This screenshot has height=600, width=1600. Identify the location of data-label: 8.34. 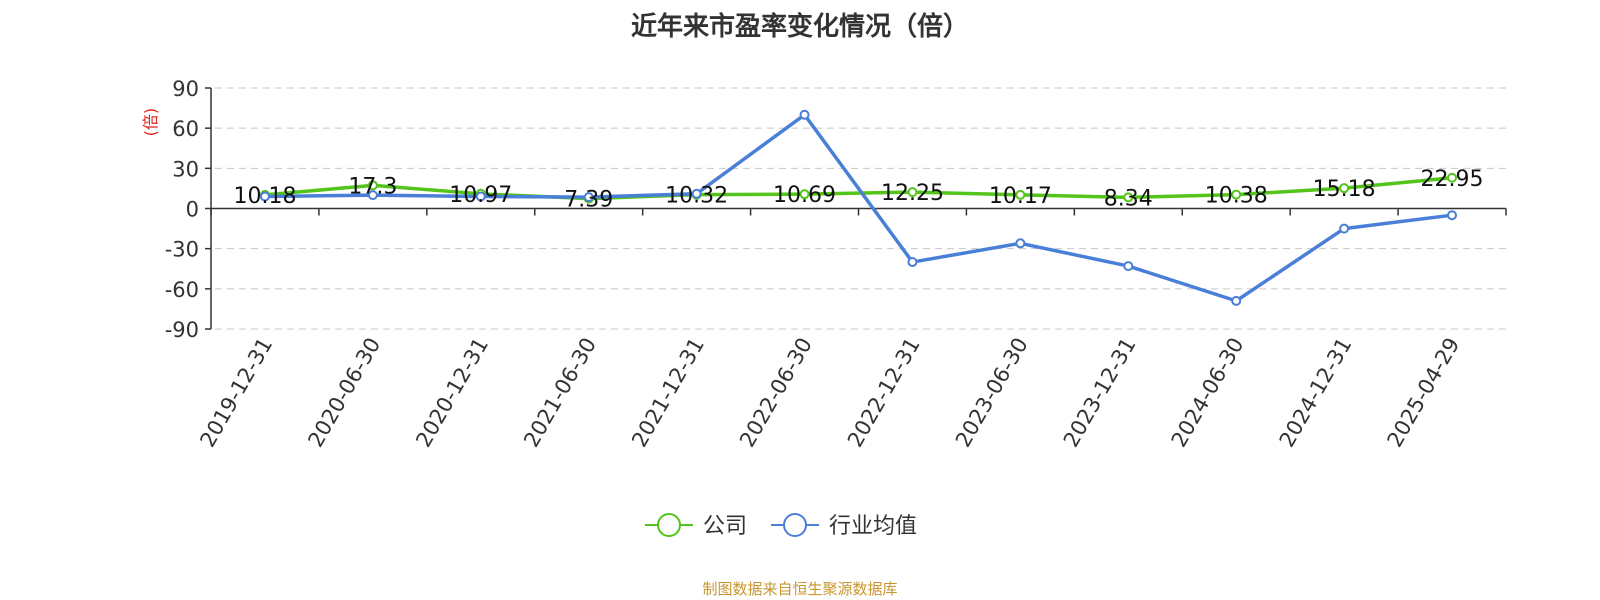
(1128, 198).